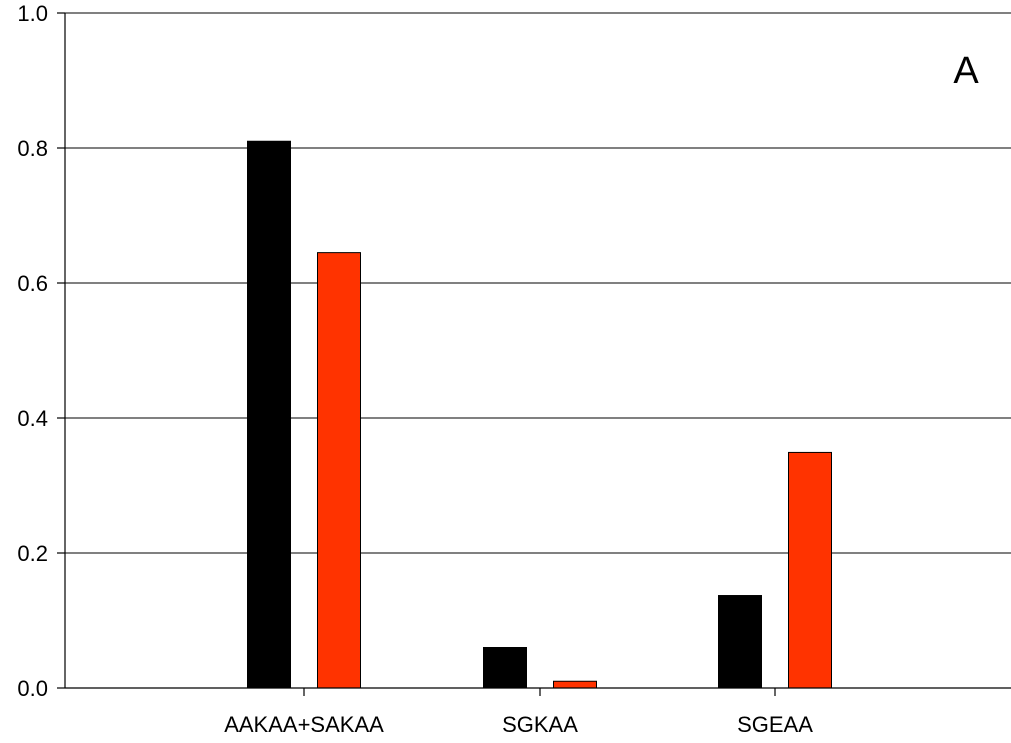  I want to click on x-tick-label: SGEAA, so click(775, 724).